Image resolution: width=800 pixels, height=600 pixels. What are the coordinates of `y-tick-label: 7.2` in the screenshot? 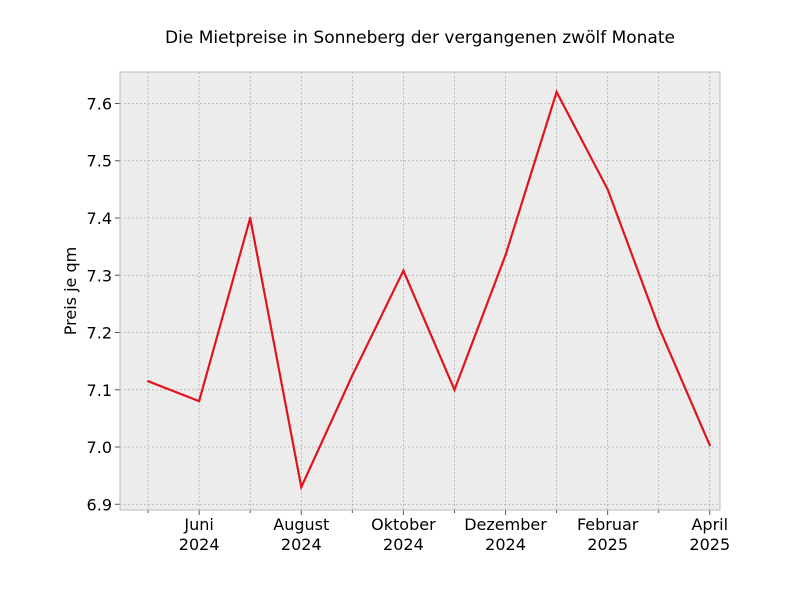 It's located at (99, 333).